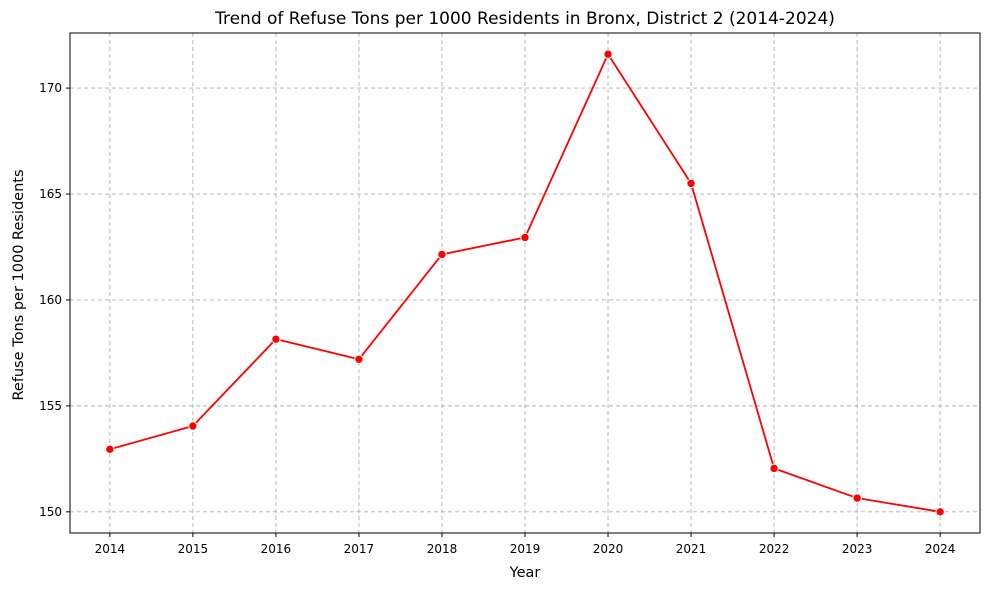  I want to click on y-tick-label: 155, so click(50, 406).